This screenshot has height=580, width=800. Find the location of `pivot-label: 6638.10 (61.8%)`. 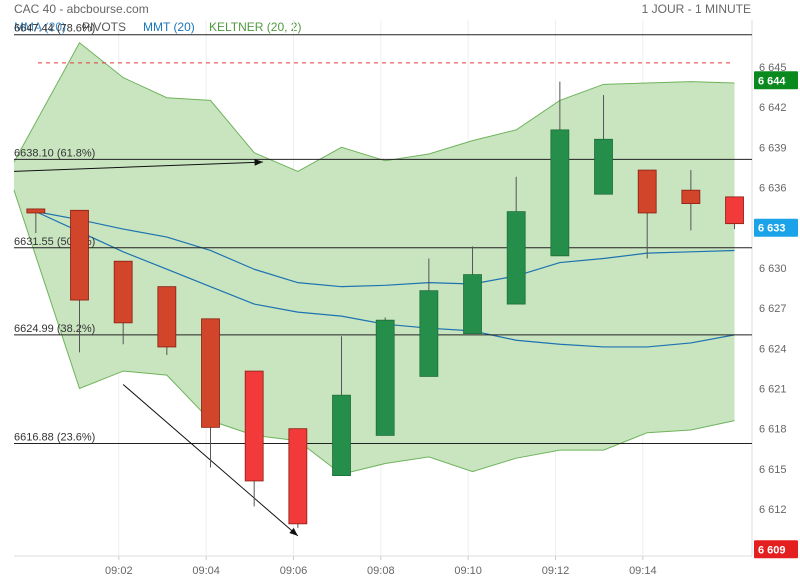

pivot-label: 6638.10 (61.8%) is located at coordinates (54, 153).